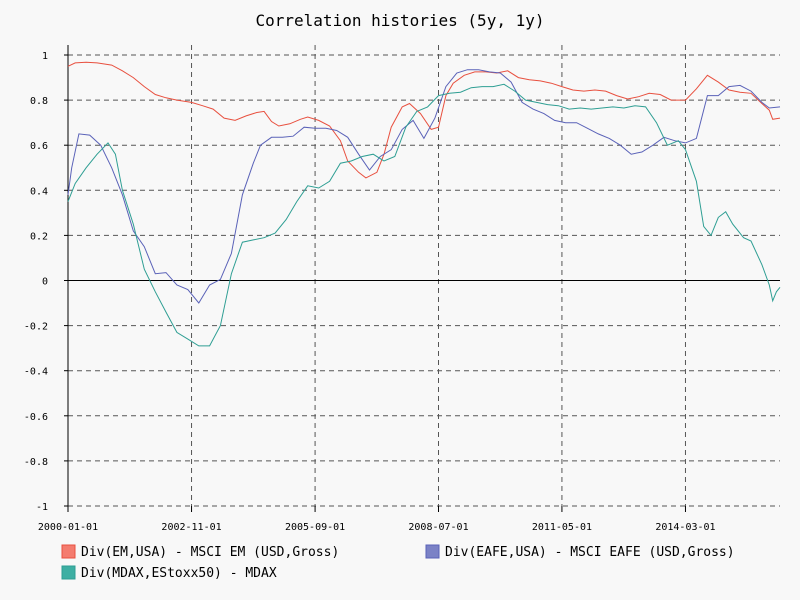 The image size is (800, 600). What do you see at coordinates (39, 236) in the screenshot?
I see `y-tick-label: 0.2` at bounding box center [39, 236].